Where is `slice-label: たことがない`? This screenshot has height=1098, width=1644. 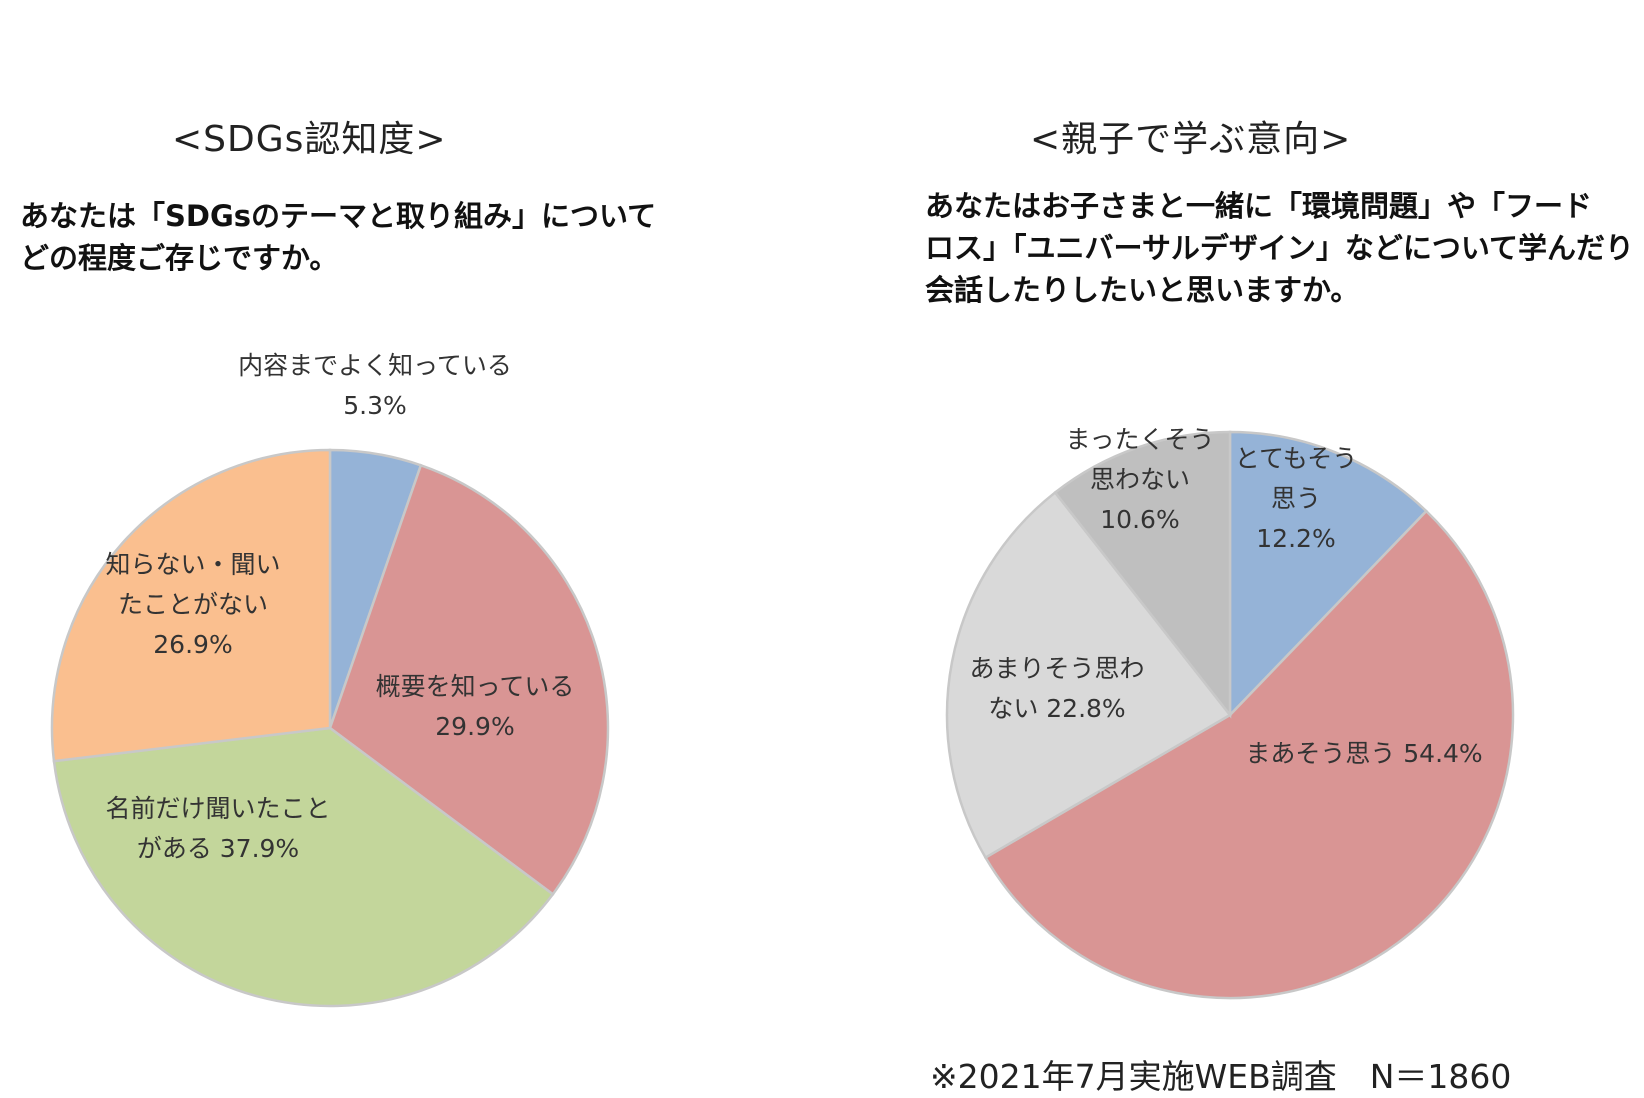
slice-label: たことがない is located at coordinates (193, 604).